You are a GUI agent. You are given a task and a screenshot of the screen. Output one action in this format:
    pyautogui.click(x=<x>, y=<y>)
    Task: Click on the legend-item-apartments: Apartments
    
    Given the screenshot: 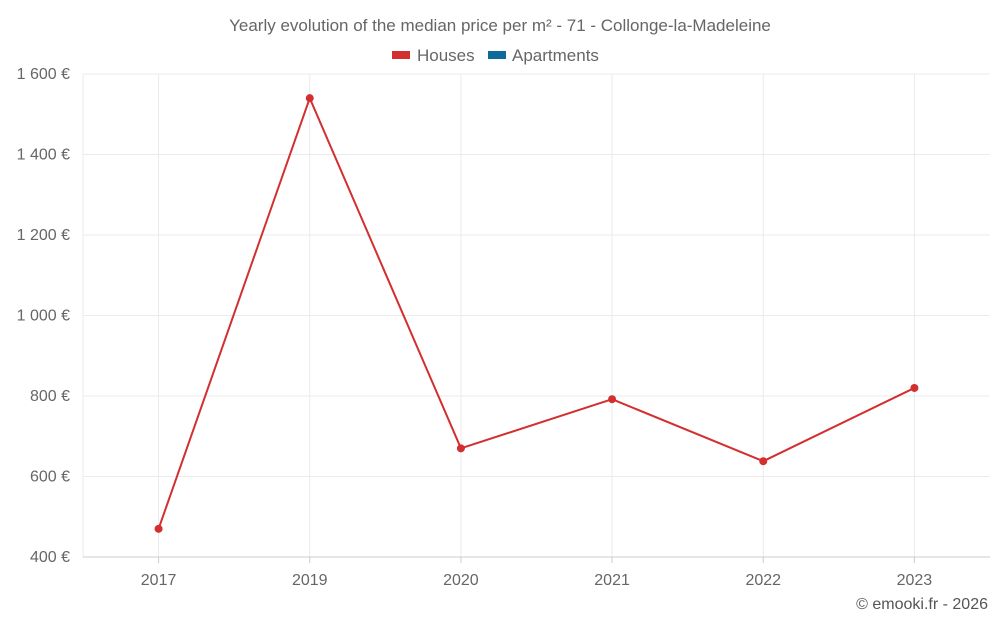 What is the action you would take?
    pyautogui.click(x=543, y=55)
    